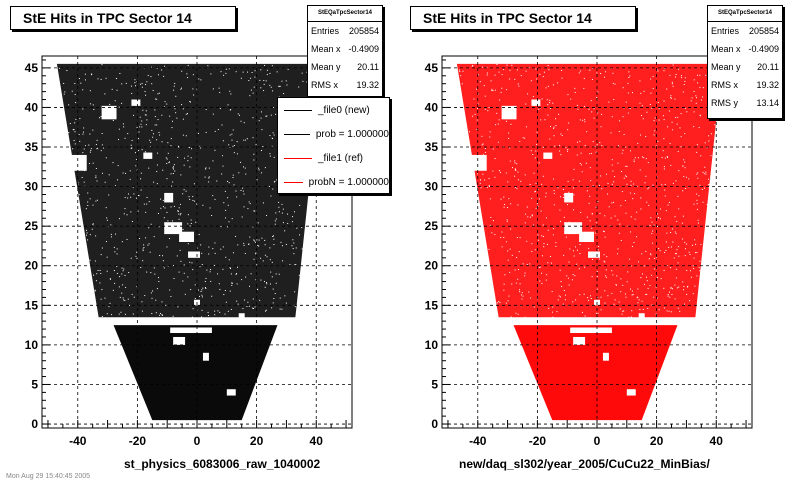  What do you see at coordinates (767, 85) in the screenshot?
I see `stat-value: 19.32` at bounding box center [767, 85].